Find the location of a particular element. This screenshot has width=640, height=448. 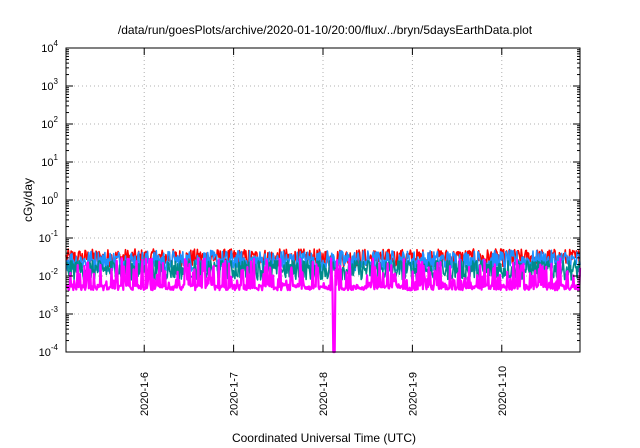

x-tick-label: 2020-1-10 is located at coordinates (503, 391).